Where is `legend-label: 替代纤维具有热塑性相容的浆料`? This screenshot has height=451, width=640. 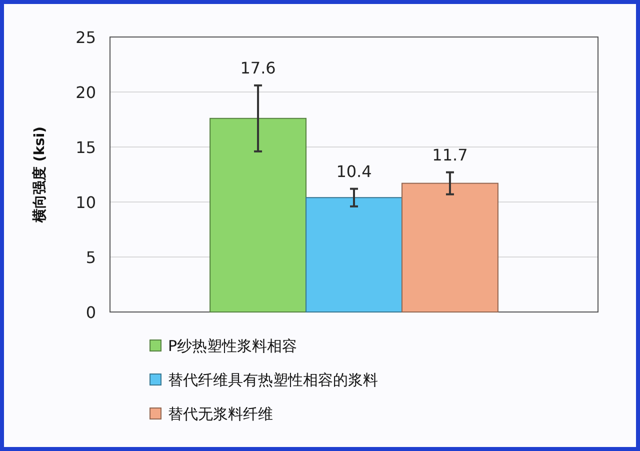
legend-label: 替代纤维具有热塑性相容的浆料 is located at coordinates (273, 380).